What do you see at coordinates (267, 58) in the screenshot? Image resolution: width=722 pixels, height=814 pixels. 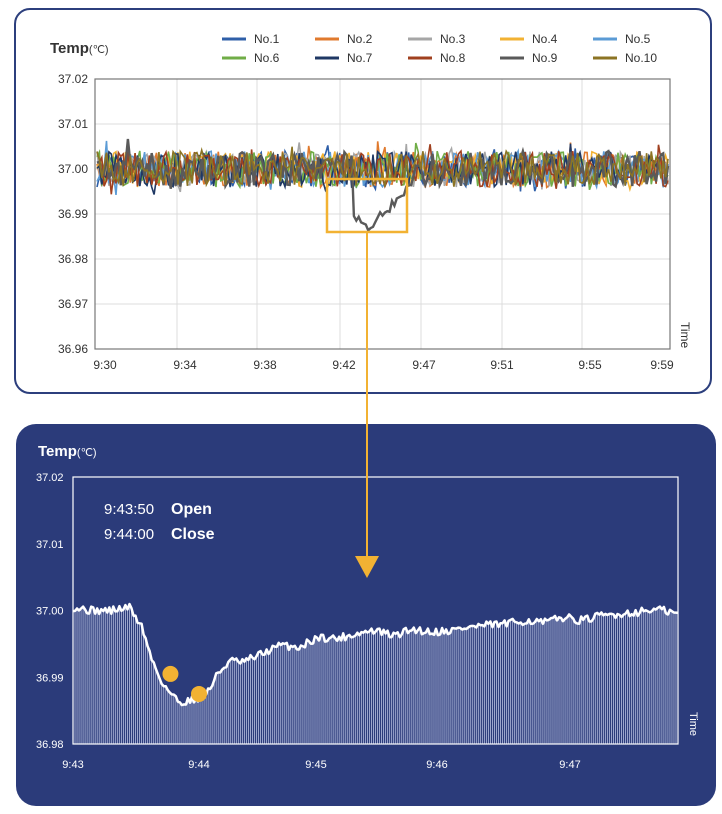 I see `legend-label: No.6` at bounding box center [267, 58].